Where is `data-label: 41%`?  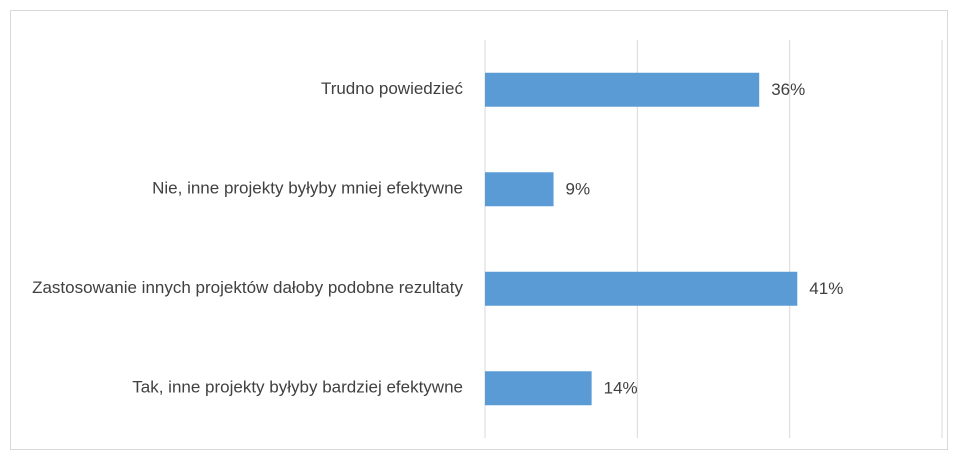 data-label: 41% is located at coordinates (826, 288).